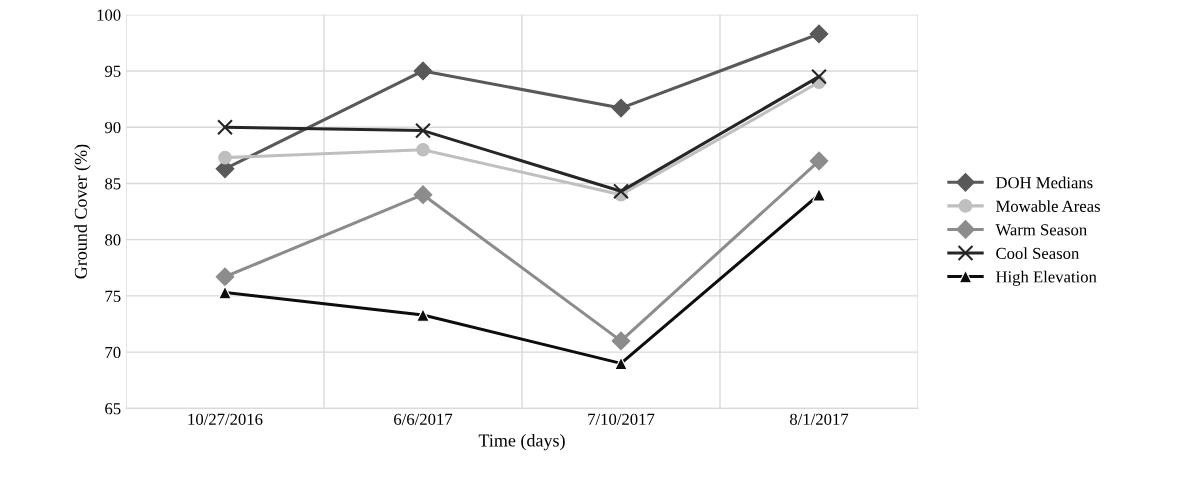 The image size is (1200, 492). Describe the element at coordinates (1044, 182) in the screenshot. I see `legend-label: DOH Medians` at that location.